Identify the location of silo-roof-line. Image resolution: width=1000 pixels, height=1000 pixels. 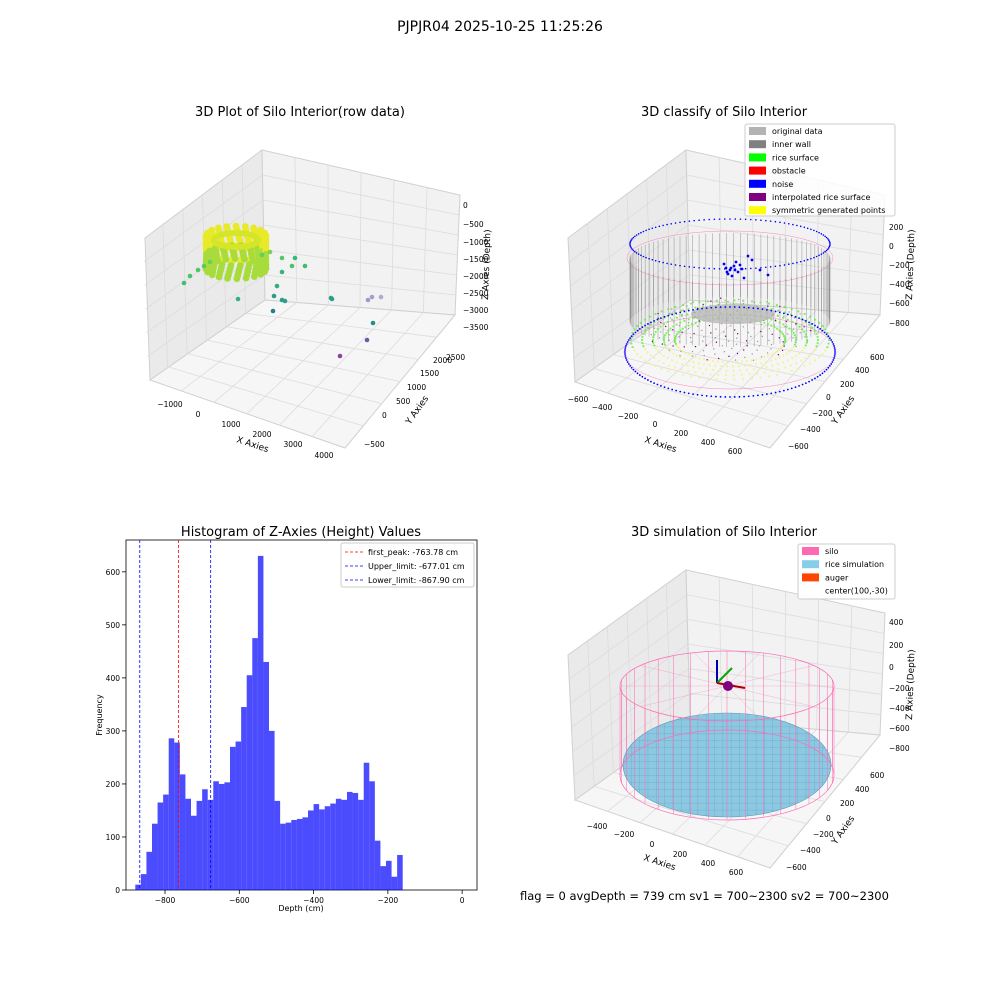
(710, 669).